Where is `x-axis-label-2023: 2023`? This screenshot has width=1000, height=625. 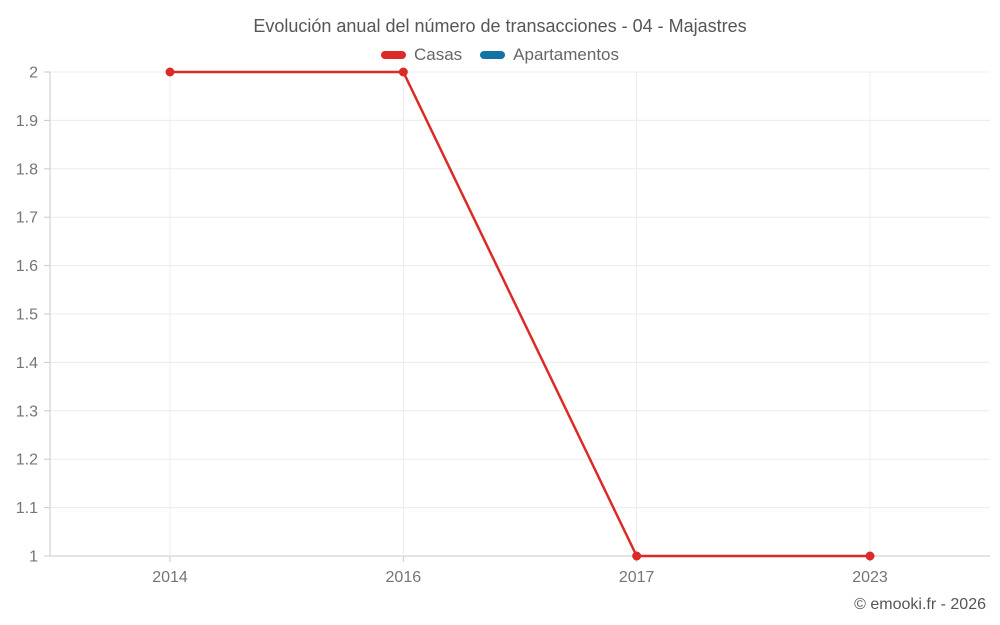 x-axis-label-2023: 2023 is located at coordinates (870, 577).